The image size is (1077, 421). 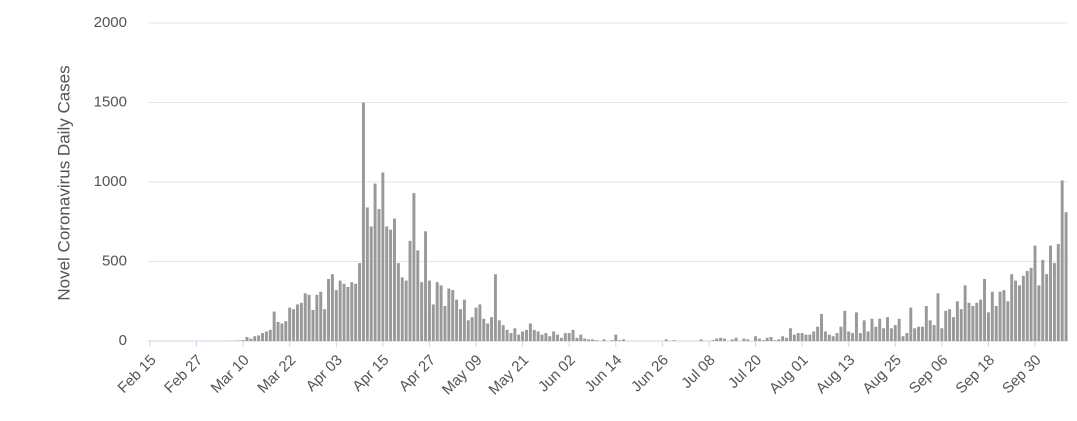 What do you see at coordinates (324, 373) in the screenshot?
I see `x-tick-label: Apr 03` at bounding box center [324, 373].